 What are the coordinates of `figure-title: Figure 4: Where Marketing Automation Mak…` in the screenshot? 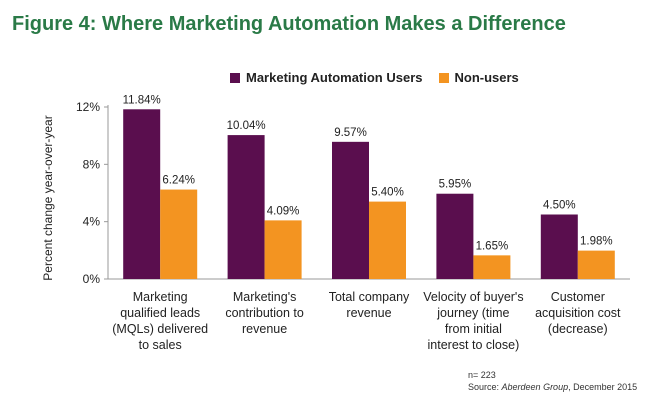 It's located at (289, 24).